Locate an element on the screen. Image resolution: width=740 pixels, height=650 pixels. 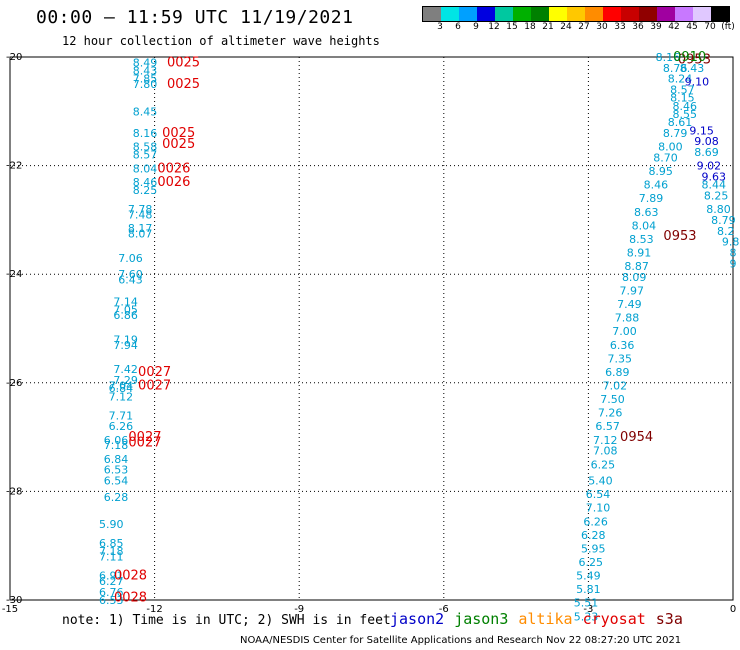
wave-height-label: 8.09 is located at coordinates (634, 277).